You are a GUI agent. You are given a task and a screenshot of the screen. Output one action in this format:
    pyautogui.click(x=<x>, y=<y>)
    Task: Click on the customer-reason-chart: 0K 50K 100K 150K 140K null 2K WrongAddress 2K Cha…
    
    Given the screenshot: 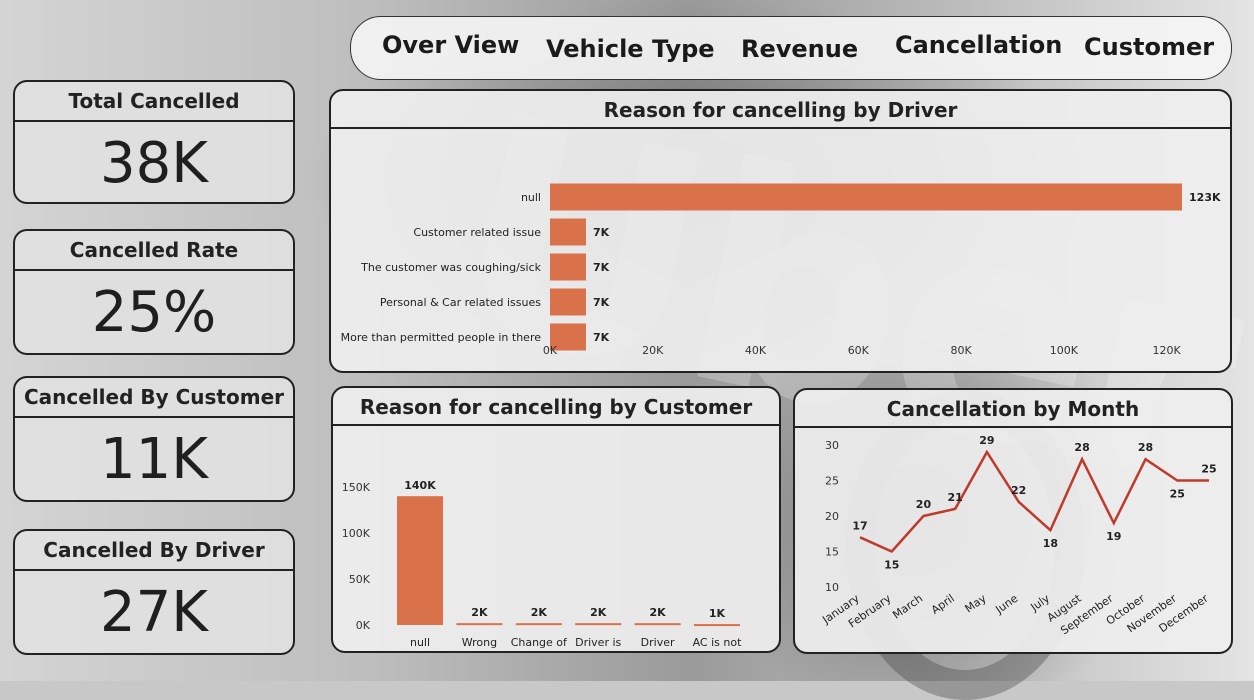 What is the action you would take?
    pyautogui.click(x=542, y=566)
    